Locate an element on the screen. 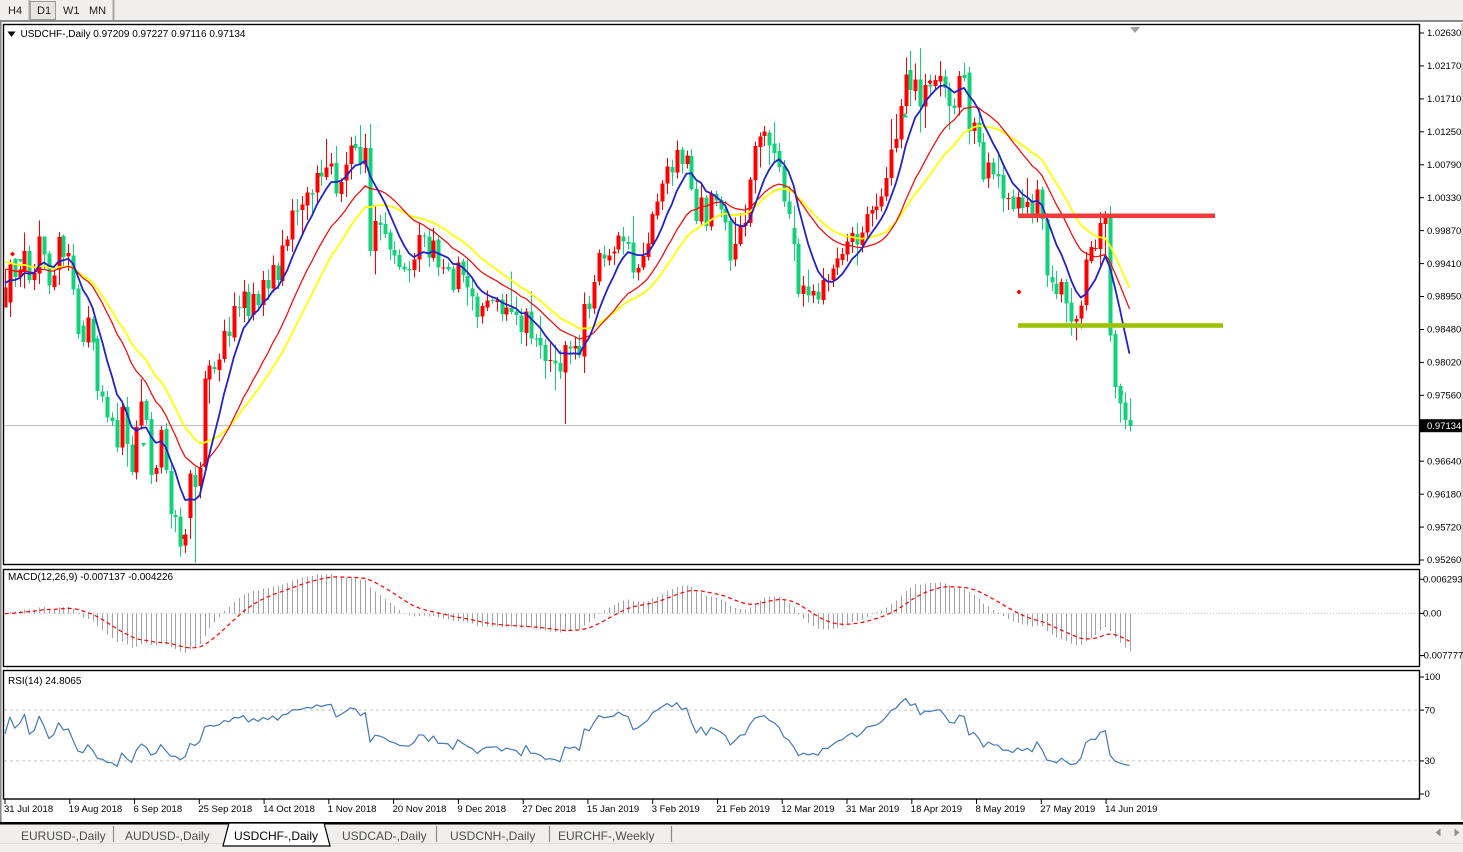 This screenshot has width=1463, height=852. svg-text: EURCHF-,Weekly is located at coordinates (606, 836).